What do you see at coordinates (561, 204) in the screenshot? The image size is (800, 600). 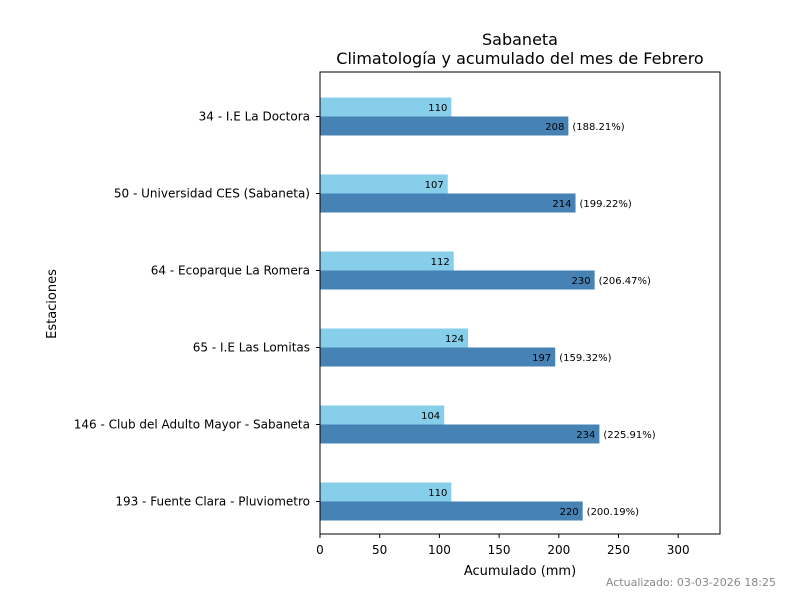 I see `bar-value-label: 214` at bounding box center [561, 204].